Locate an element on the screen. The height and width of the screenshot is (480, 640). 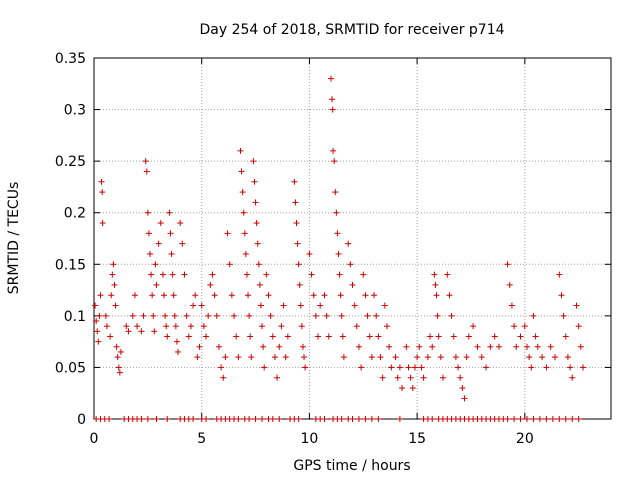
x-tick-label: 0 is located at coordinates (94, 439).